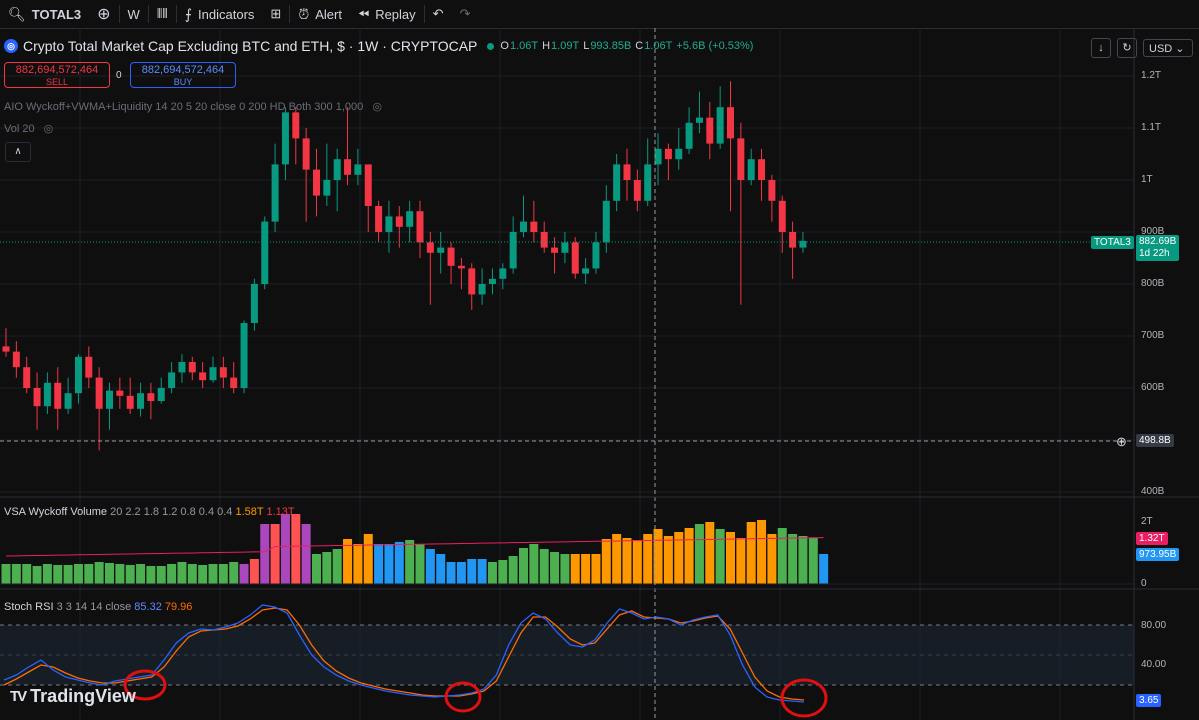 This screenshot has height=720, width=1199. I want to click on refresh-icon: ↻, so click(1127, 48).